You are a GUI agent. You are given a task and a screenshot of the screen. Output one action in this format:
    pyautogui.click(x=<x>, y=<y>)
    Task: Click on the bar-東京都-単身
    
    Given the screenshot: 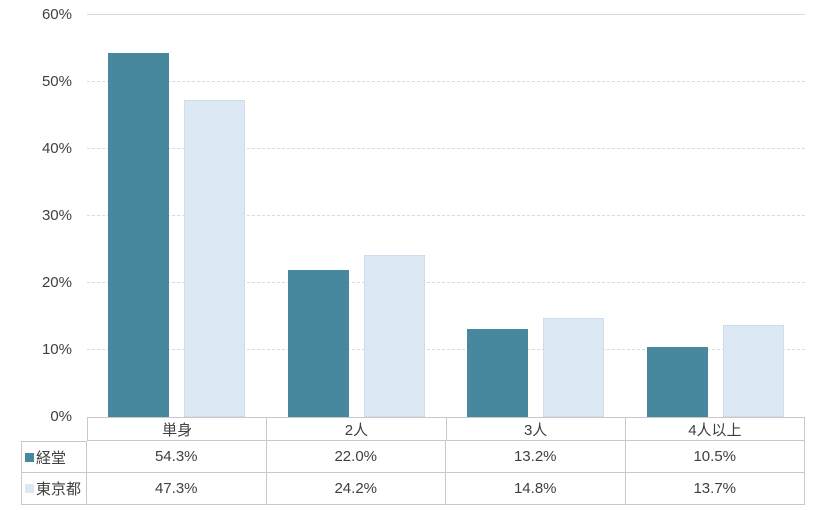 What is the action you would take?
    pyautogui.click(x=215, y=258)
    